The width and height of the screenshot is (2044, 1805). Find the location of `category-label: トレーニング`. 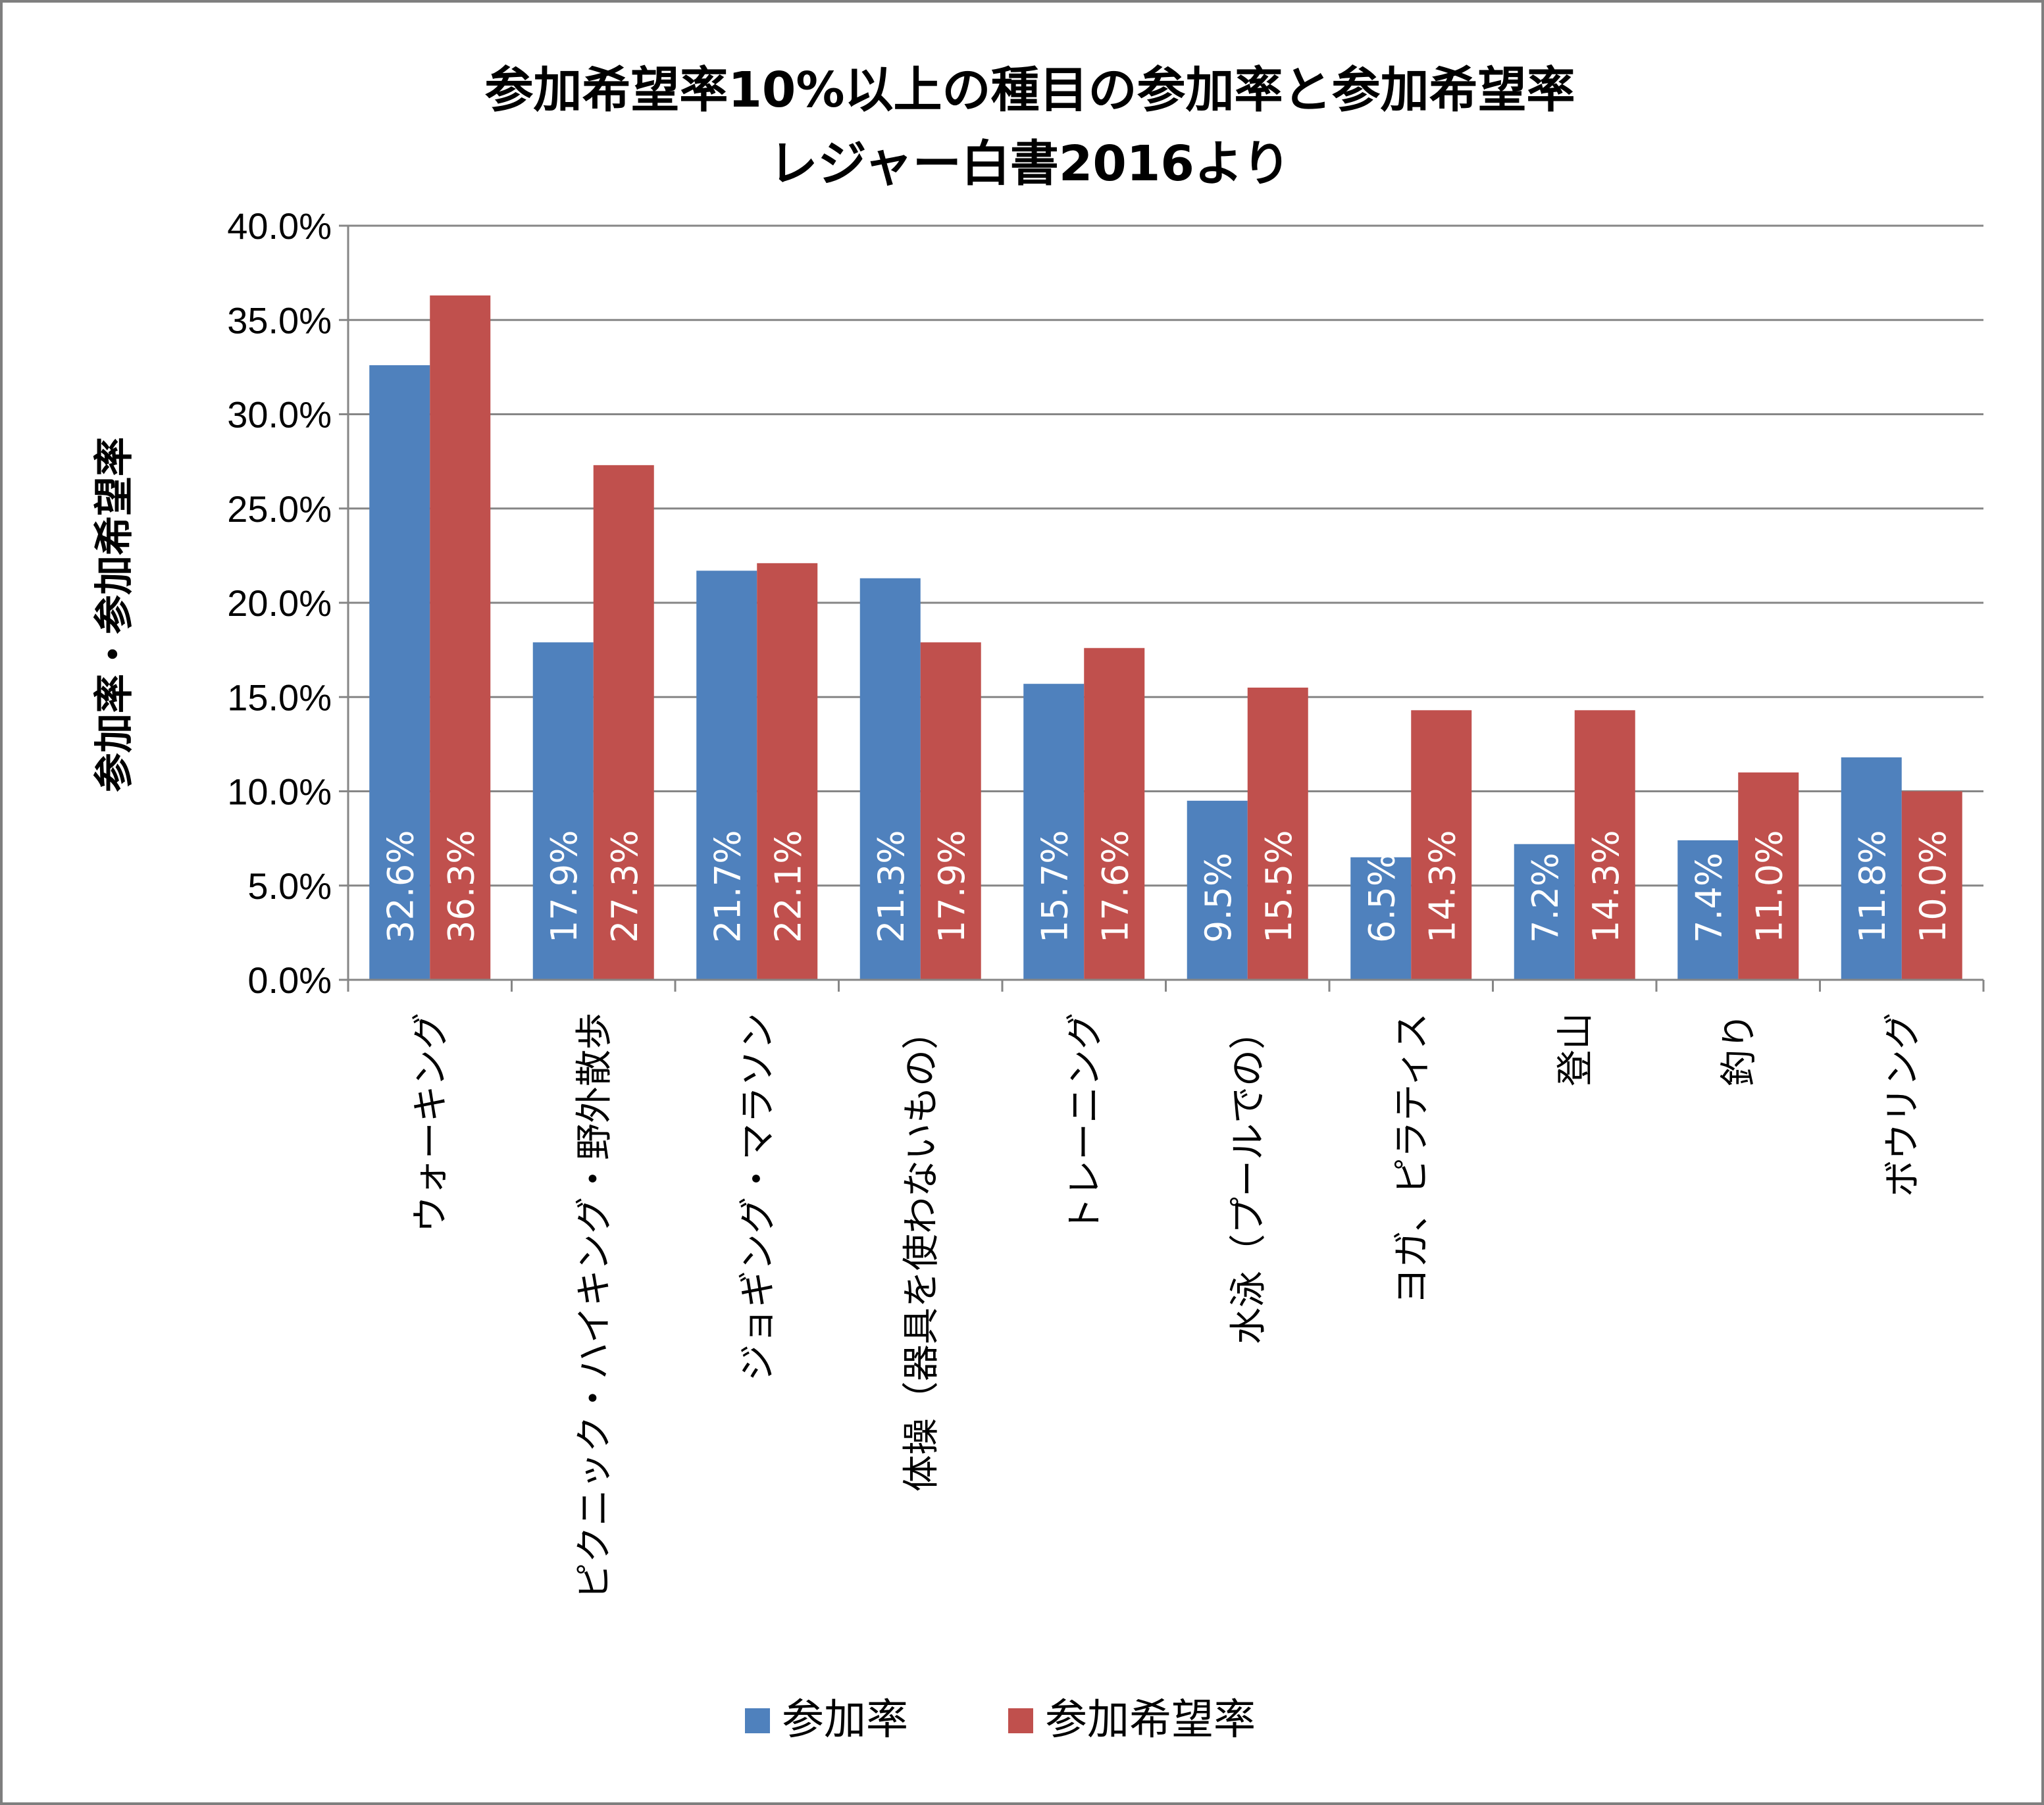

category-label: トレーニング is located at coordinates (1084, 1123).